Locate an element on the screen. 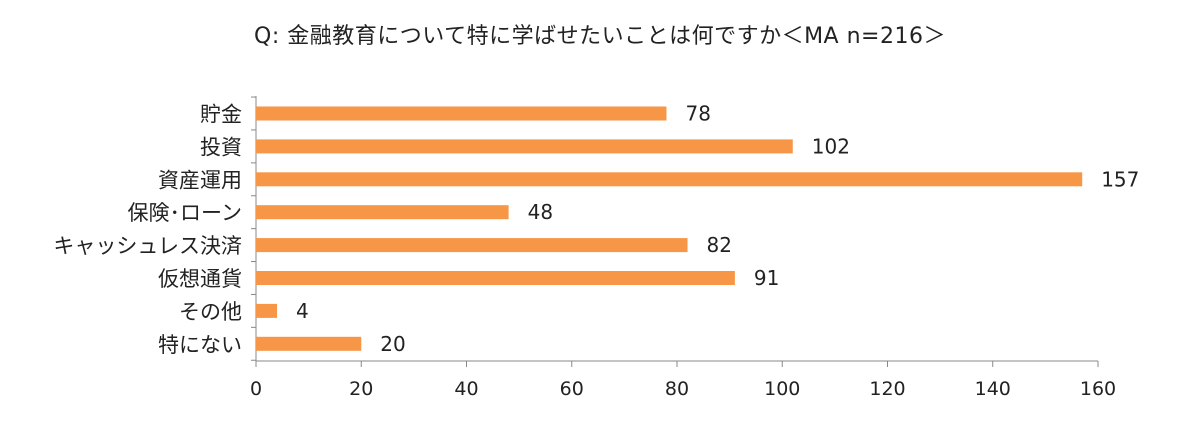 The width and height of the screenshot is (1200, 426). category-label: 資産運用 is located at coordinates (200, 180).